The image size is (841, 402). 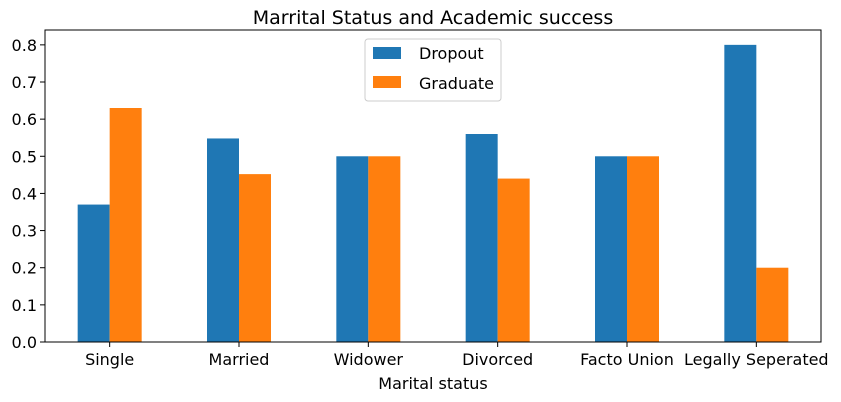 I want to click on bar-dropout-legally-seperated, so click(x=740, y=193).